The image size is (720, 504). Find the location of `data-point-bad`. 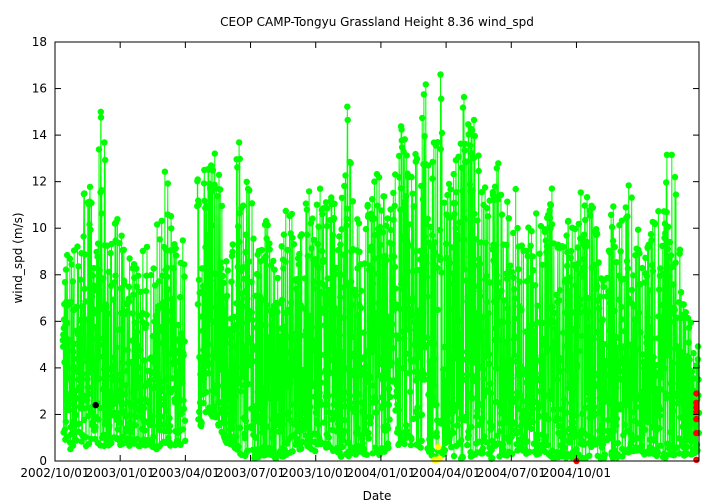

data-point-bad is located at coordinates (696, 407).